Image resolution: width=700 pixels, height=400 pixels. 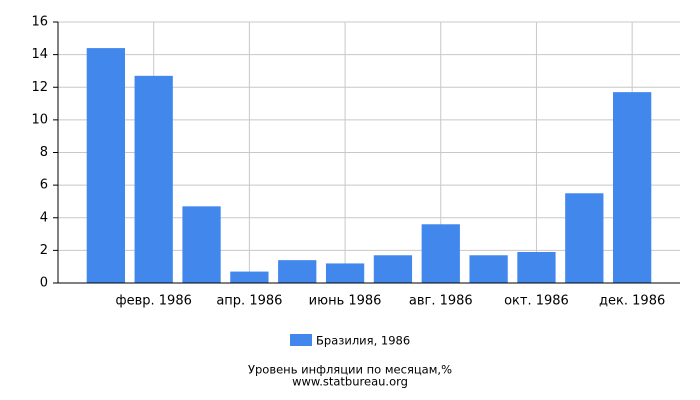 What do you see at coordinates (44, 250) in the screenshot?
I see `y-tick-label: 2` at bounding box center [44, 250].